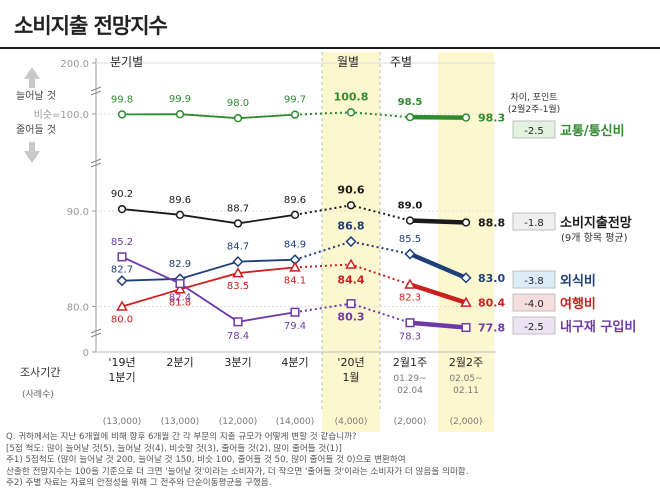 This screenshot has width=660, height=502. What do you see at coordinates (348, 62) in the screenshot?
I see `period-label-monthly: 월별` at bounding box center [348, 62].